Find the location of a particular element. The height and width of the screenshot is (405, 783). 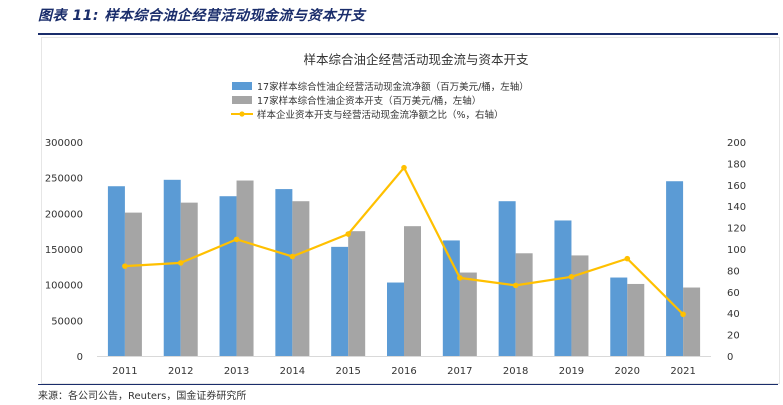

ratio-point-2019 is located at coordinates (571, 277).